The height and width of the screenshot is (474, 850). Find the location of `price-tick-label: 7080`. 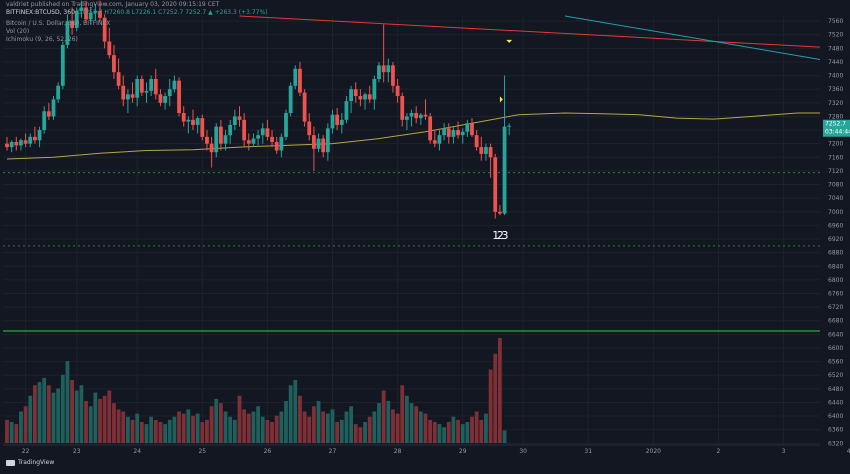

price-tick-label: 7080 is located at coordinates (835, 185).